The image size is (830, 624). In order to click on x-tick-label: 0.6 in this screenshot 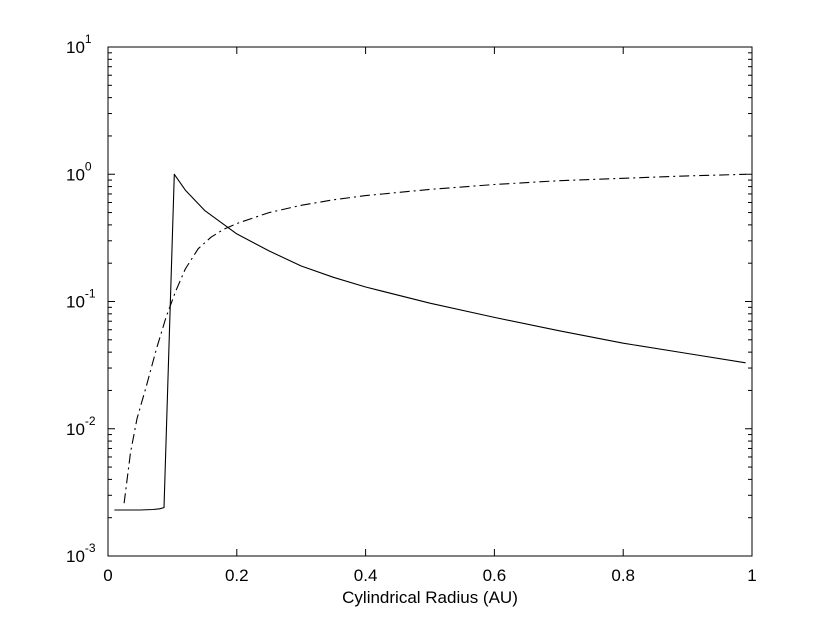, I will do `click(495, 575)`.